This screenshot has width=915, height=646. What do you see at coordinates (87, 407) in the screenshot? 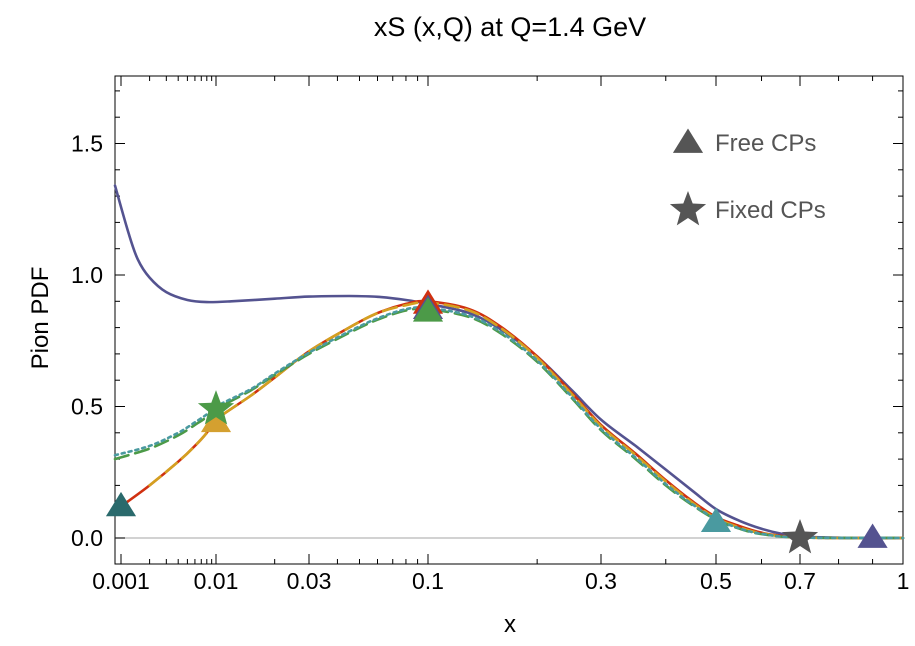
I see `y-tick-label: 0.5` at bounding box center [87, 407].